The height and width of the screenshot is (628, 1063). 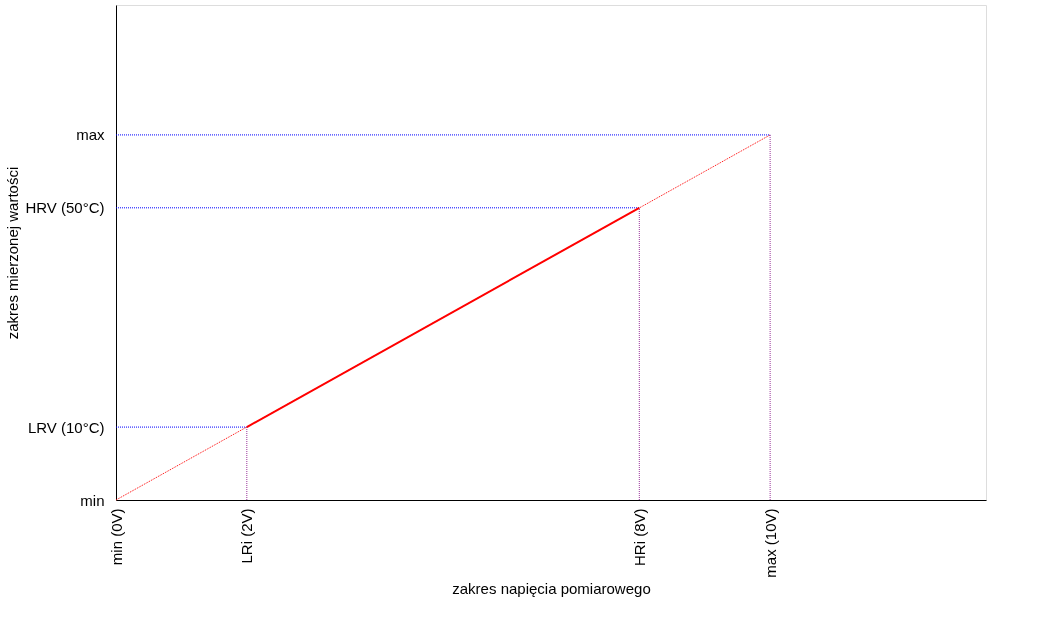 What do you see at coordinates (66, 427) in the screenshot?
I see `y-tick-label: LRV (10°C)` at bounding box center [66, 427].